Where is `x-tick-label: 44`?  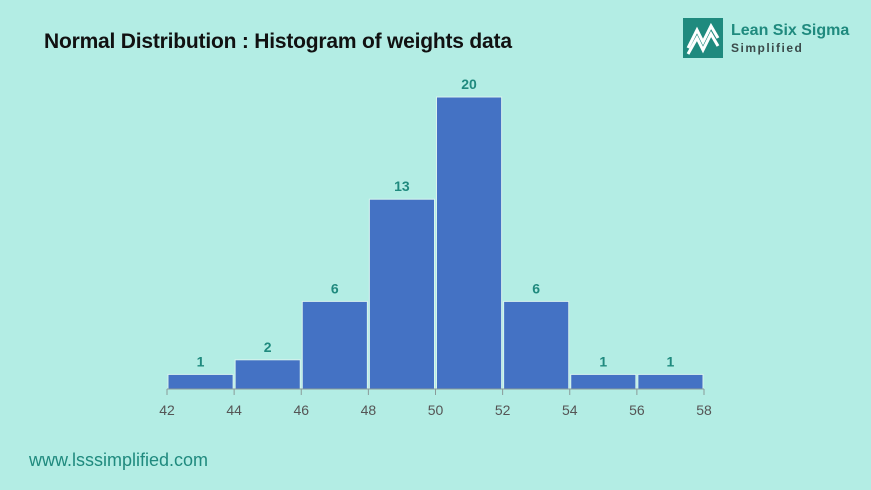 x-tick-label: 44 is located at coordinates (234, 410).